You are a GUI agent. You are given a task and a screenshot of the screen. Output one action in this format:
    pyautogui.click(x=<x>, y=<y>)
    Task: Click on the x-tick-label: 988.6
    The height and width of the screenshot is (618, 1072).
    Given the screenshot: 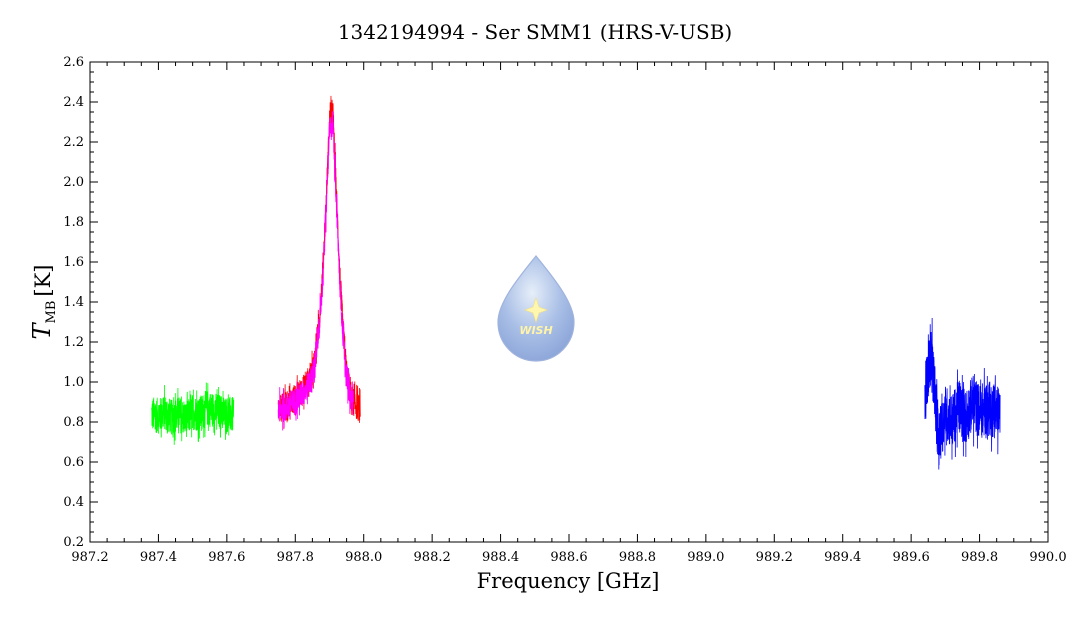 What is the action you would take?
    pyautogui.click(x=568, y=557)
    